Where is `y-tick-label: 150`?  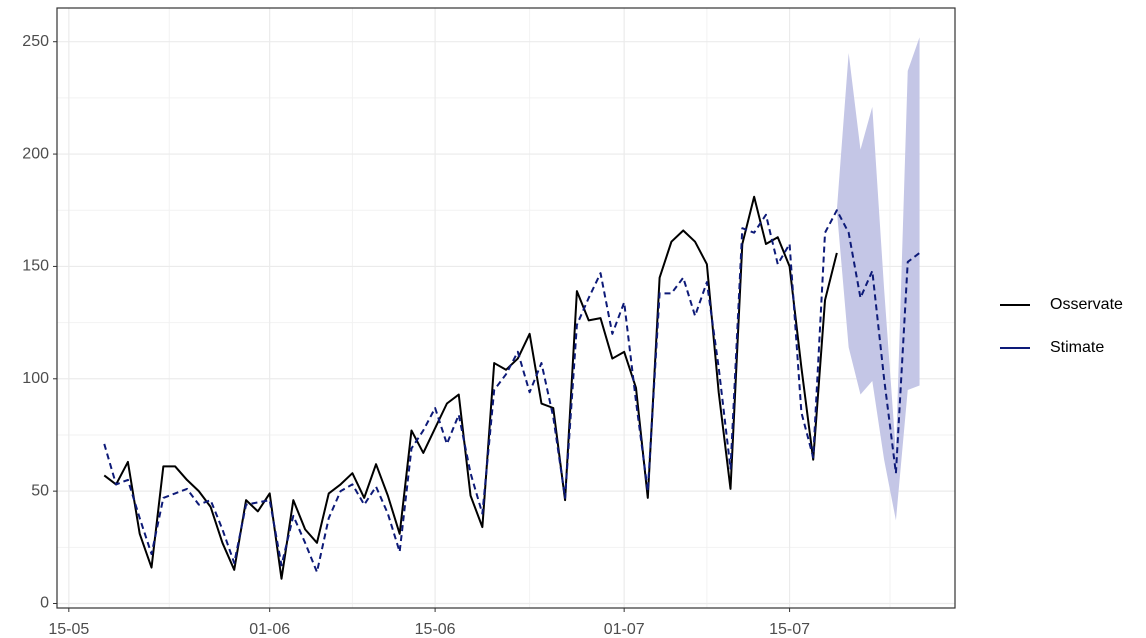 y-tick-label: 150 is located at coordinates (35, 266).